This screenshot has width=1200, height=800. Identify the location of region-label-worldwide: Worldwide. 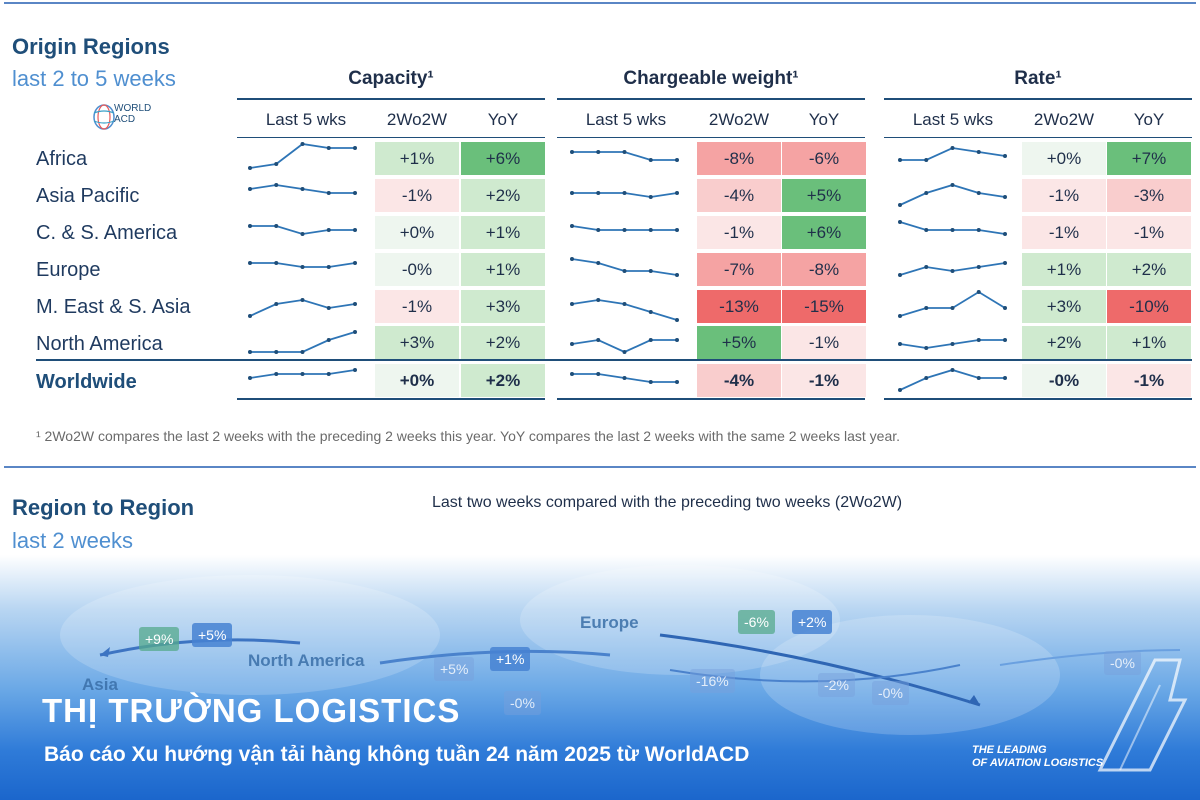
(86, 382).